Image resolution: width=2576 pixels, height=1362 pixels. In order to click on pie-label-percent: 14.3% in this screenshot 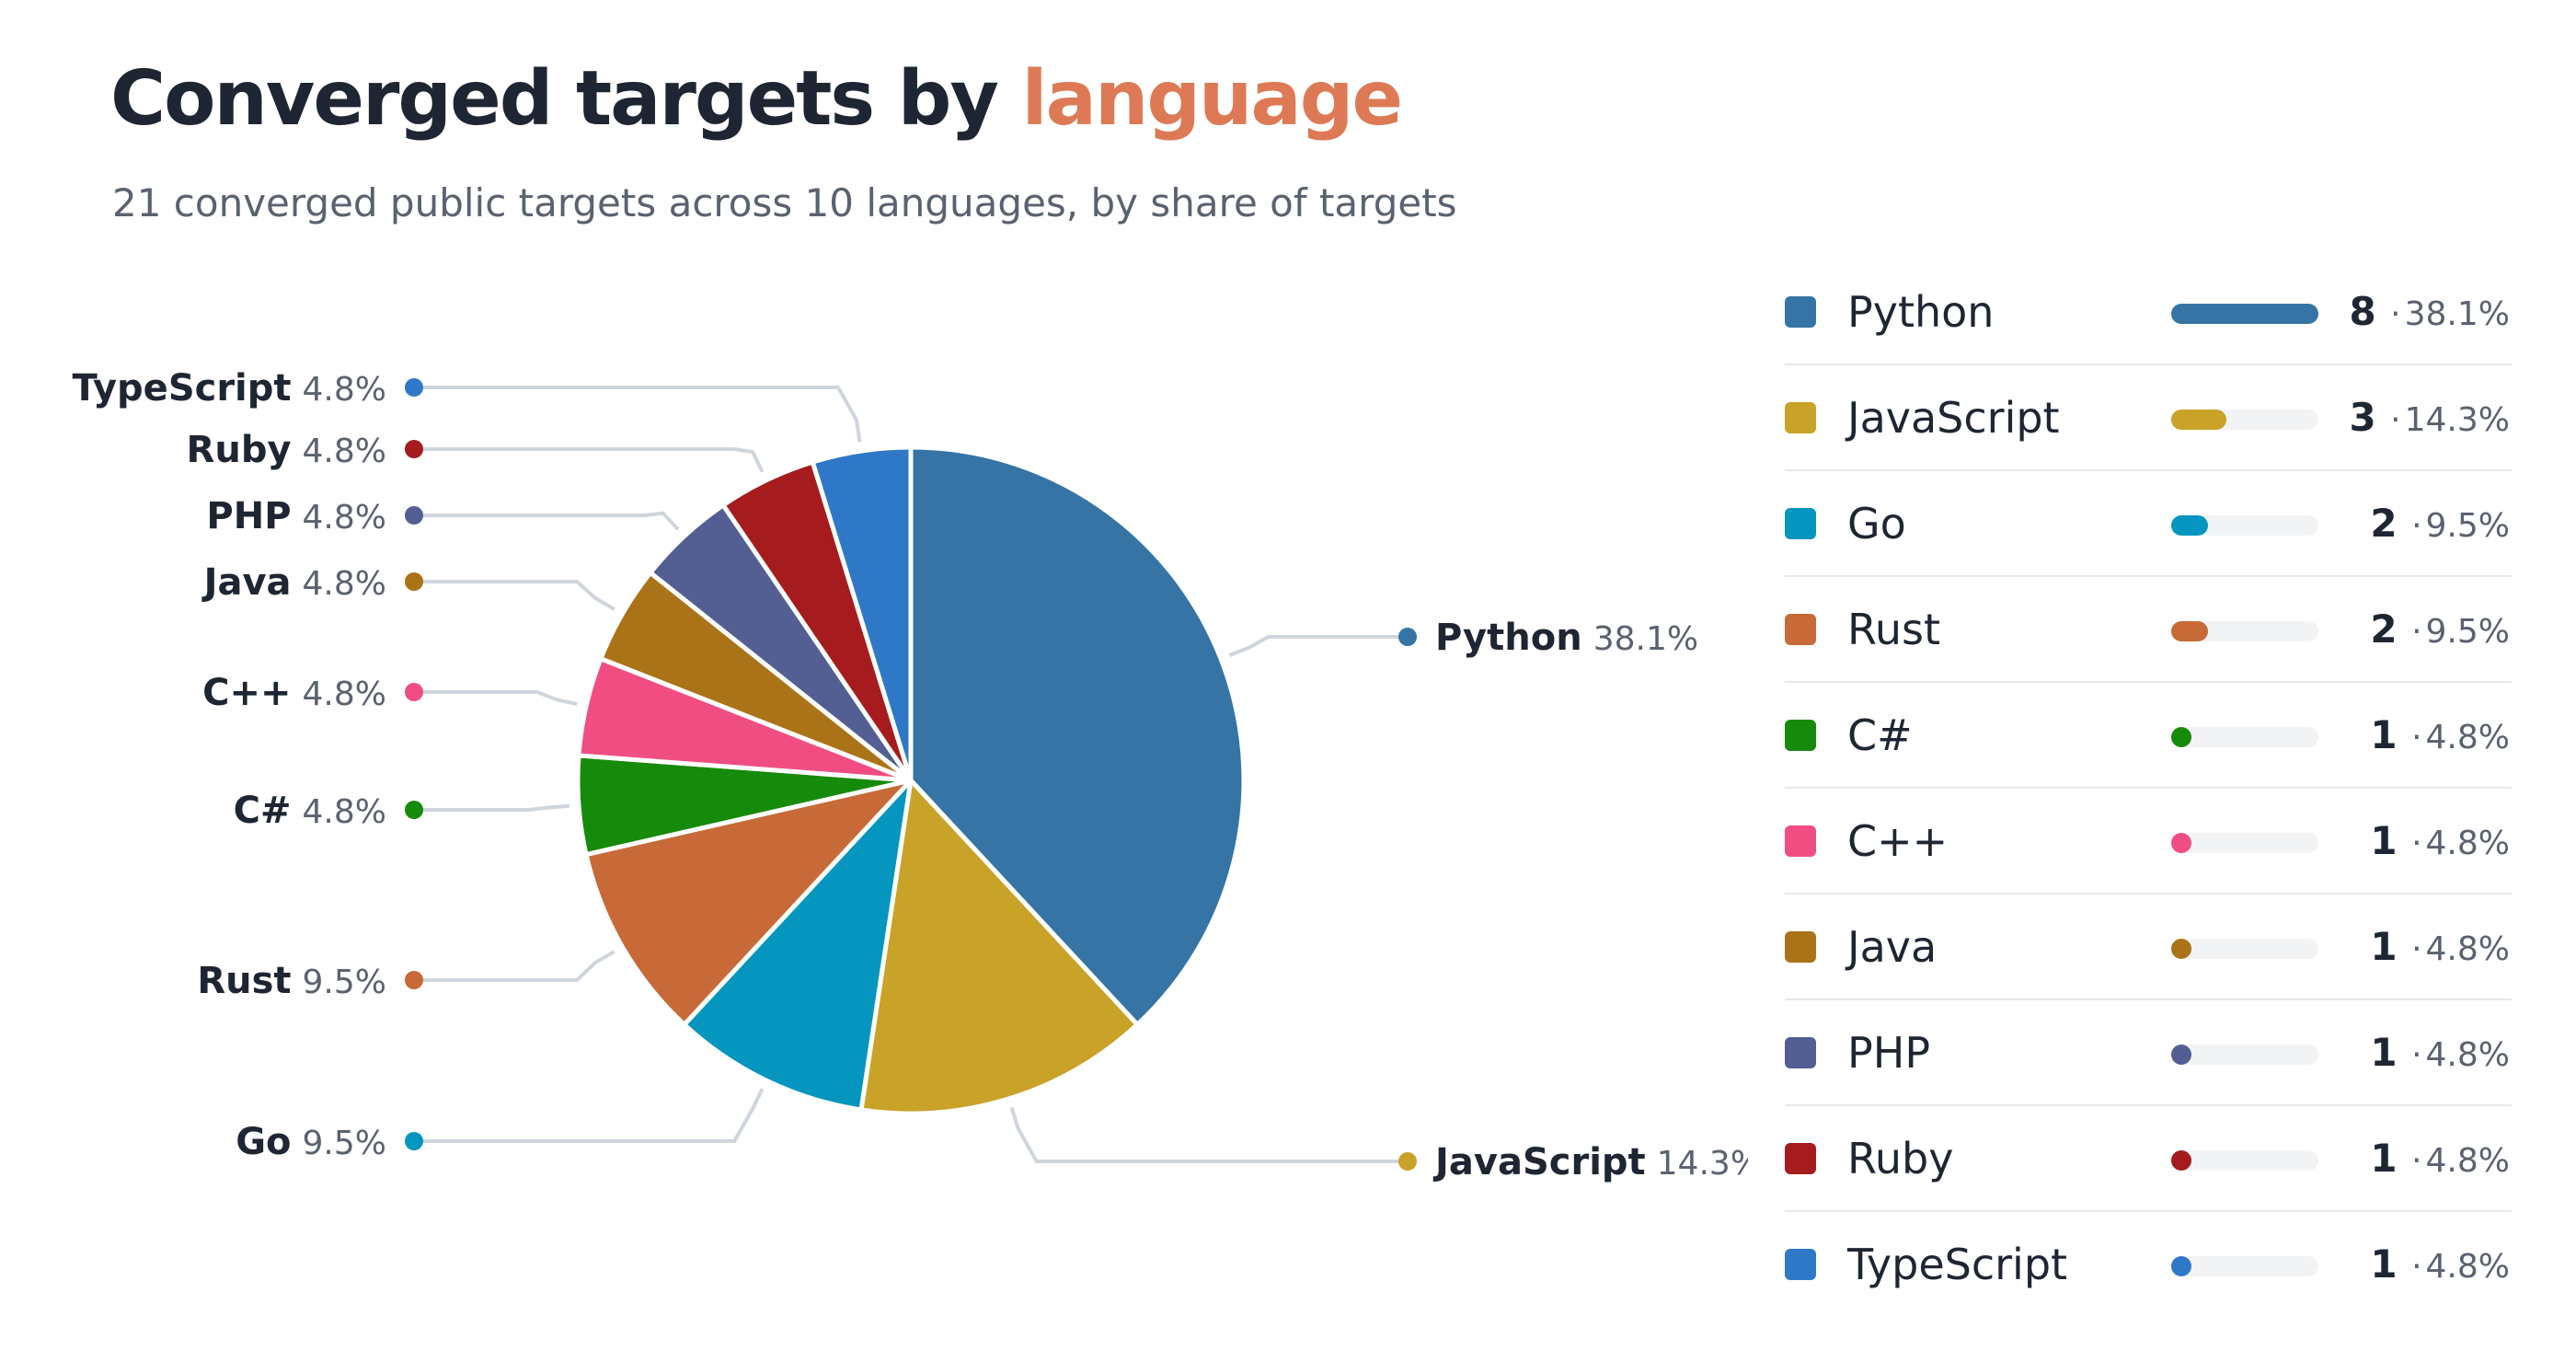, I will do `click(1702, 1164)`.